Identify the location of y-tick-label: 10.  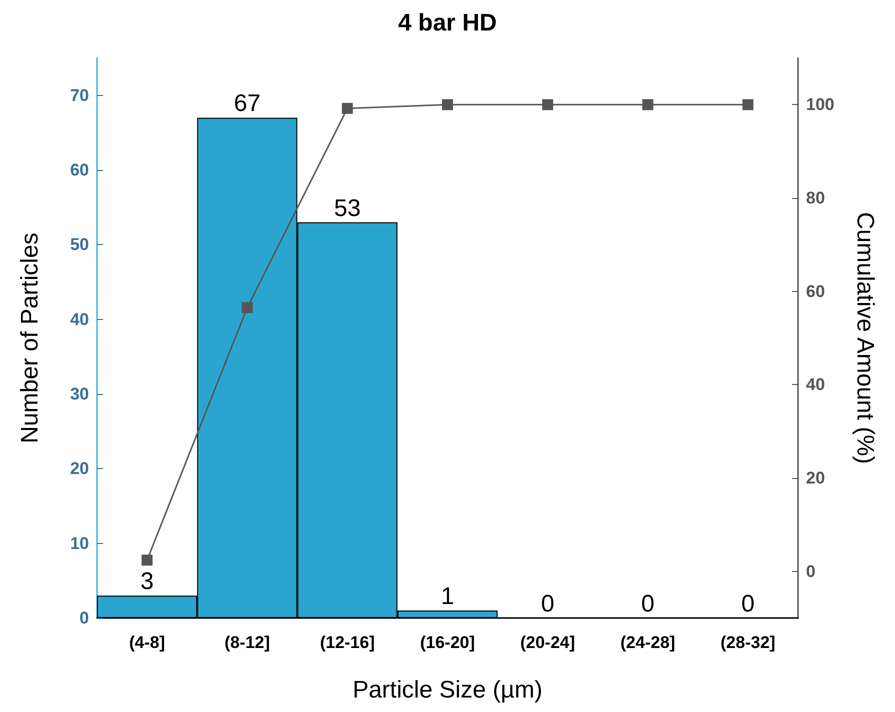
(79, 543).